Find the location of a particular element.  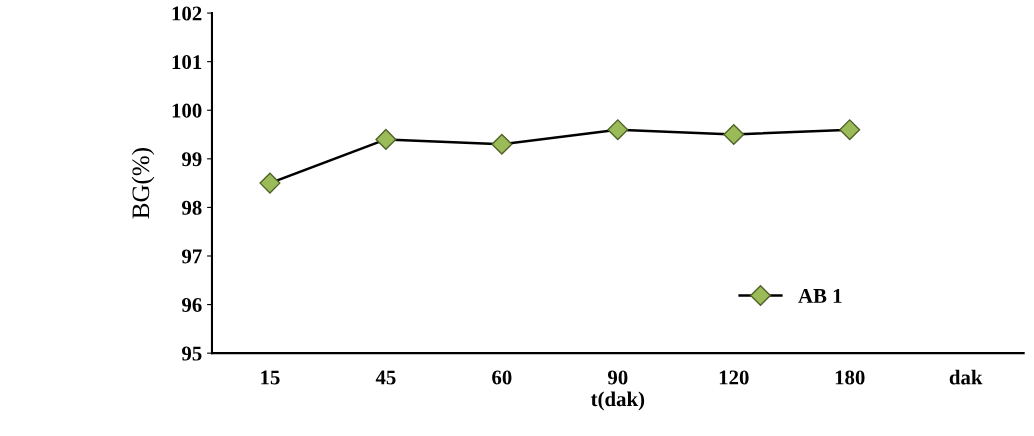

x-tick-label: 15 is located at coordinates (270, 377).